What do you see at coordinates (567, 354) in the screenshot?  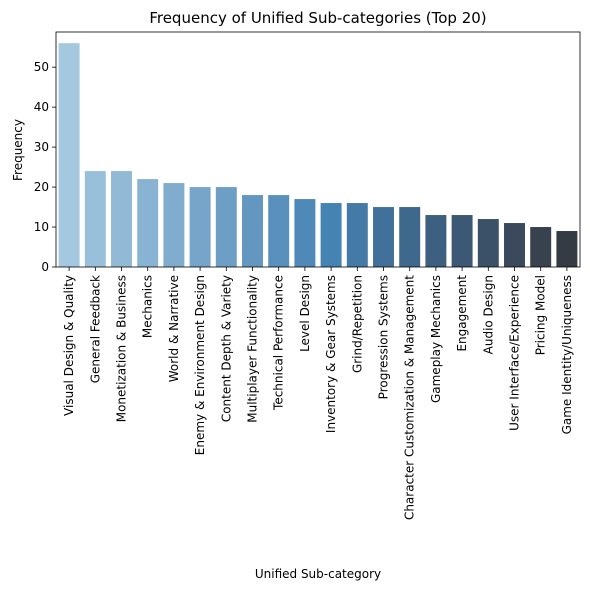 I see `x-tick-label-19: Game Identity/Uniqueness` at bounding box center [567, 354].